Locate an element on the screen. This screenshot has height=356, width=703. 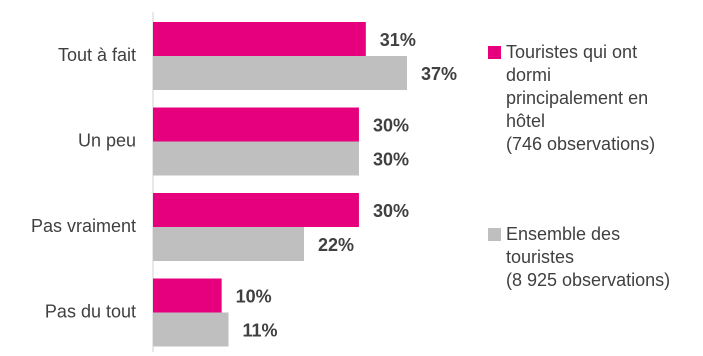
legend-text: (746 observations) is located at coordinates (580, 144).